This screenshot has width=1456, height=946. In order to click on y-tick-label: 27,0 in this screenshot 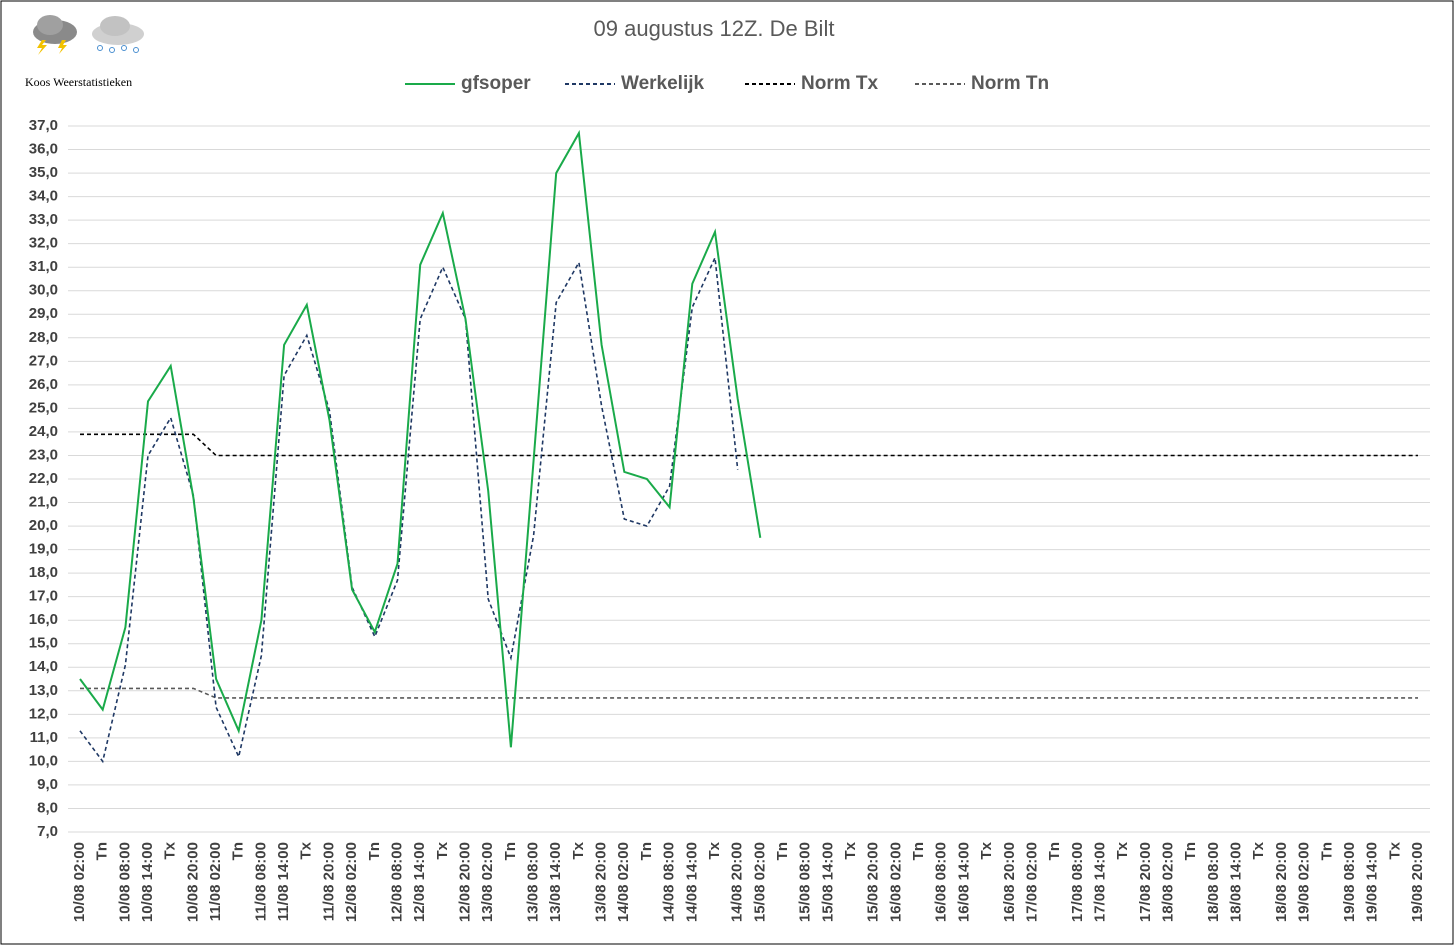, I will do `click(43, 360)`.